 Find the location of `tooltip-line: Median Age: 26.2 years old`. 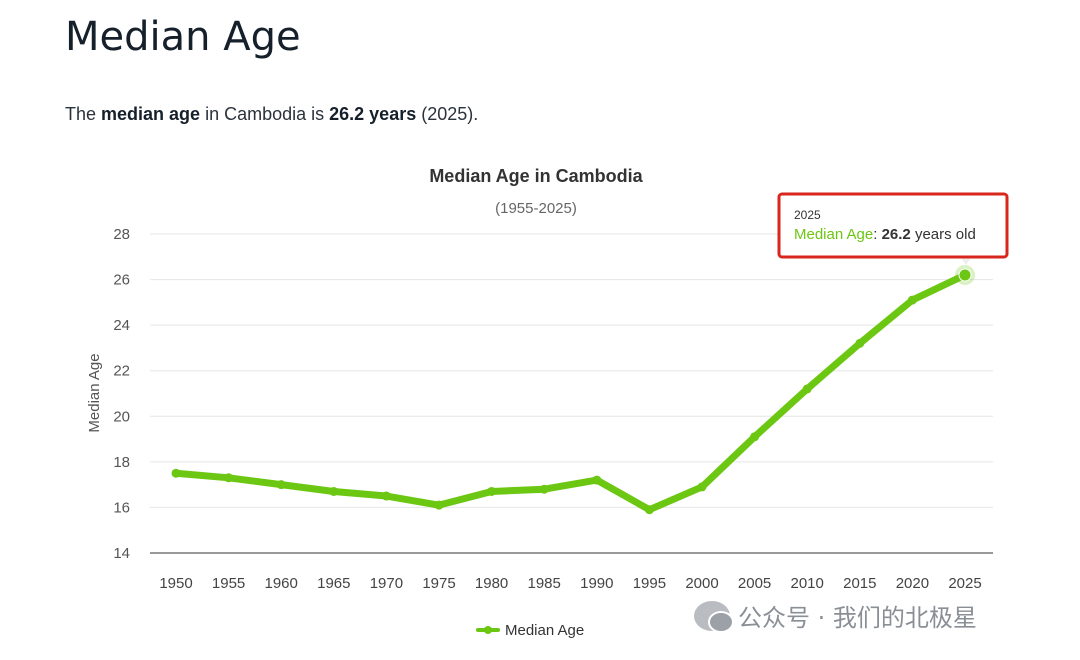

tooltip-line: Median Age: 26.2 years old is located at coordinates (885, 234).